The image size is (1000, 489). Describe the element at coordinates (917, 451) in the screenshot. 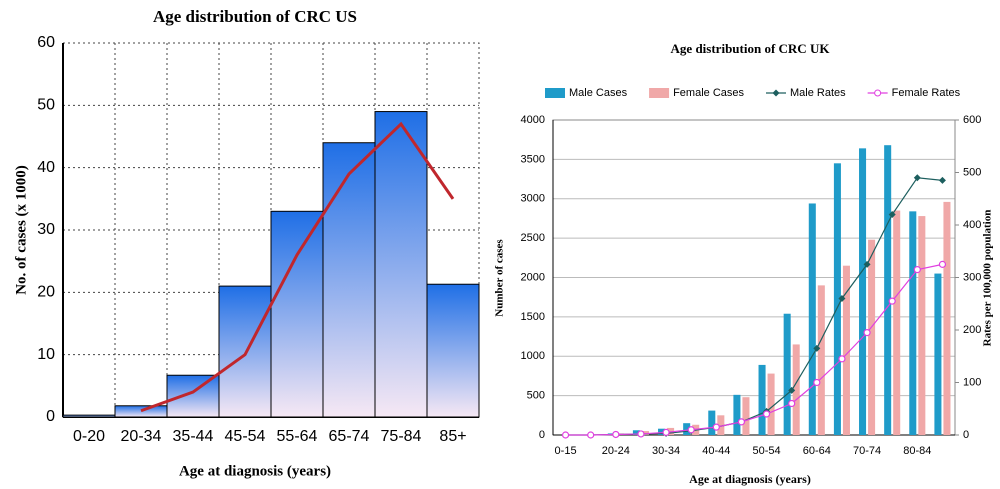

I see `x-tick-label: 80-84` at that location.